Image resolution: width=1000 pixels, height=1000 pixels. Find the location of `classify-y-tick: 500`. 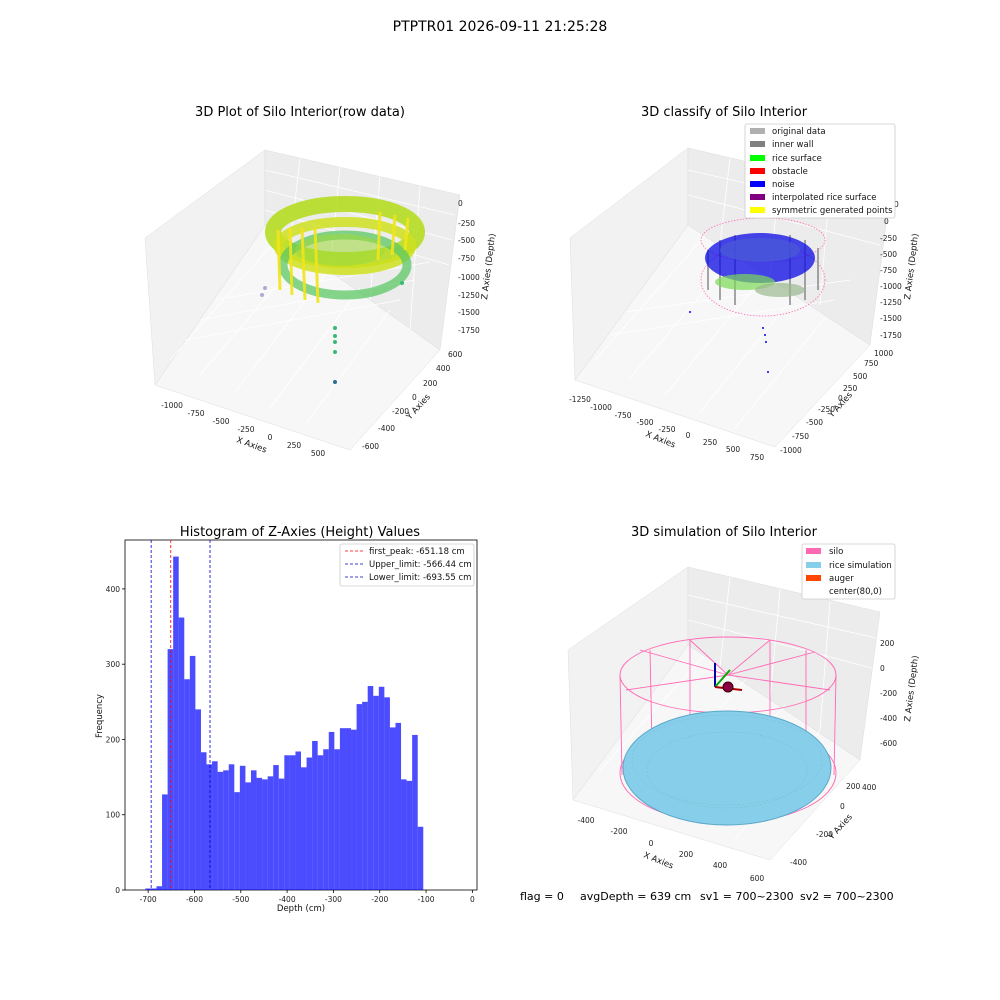

classify-y-tick: 500 is located at coordinates (860, 376).